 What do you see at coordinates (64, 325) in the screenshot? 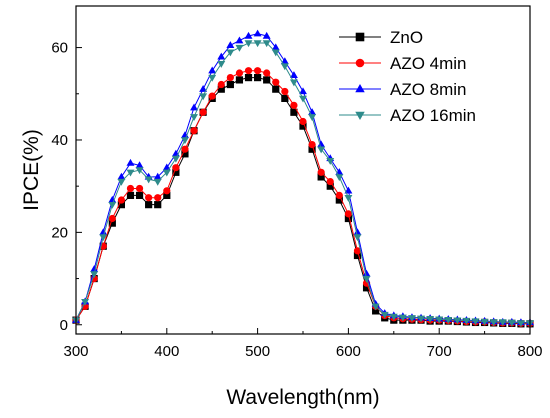
I see `y-tick-label: 0` at bounding box center [64, 325].